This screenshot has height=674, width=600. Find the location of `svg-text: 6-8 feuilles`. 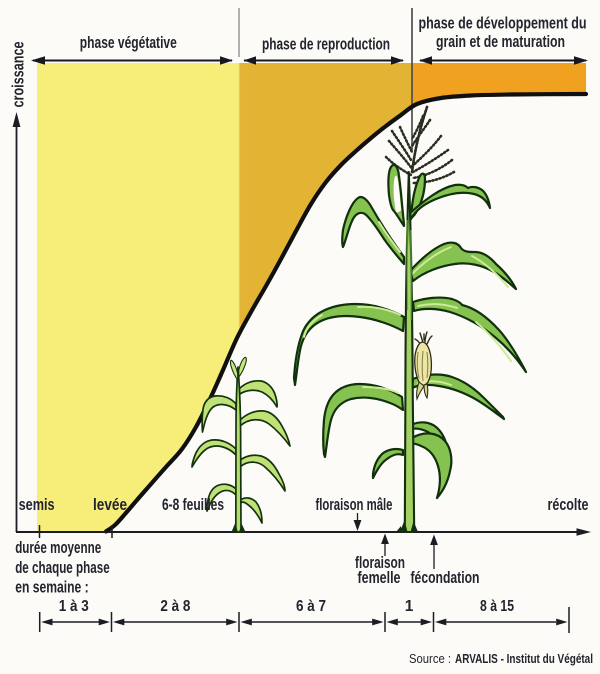

svg-text: 6-8 feuilles is located at coordinates (193, 504).